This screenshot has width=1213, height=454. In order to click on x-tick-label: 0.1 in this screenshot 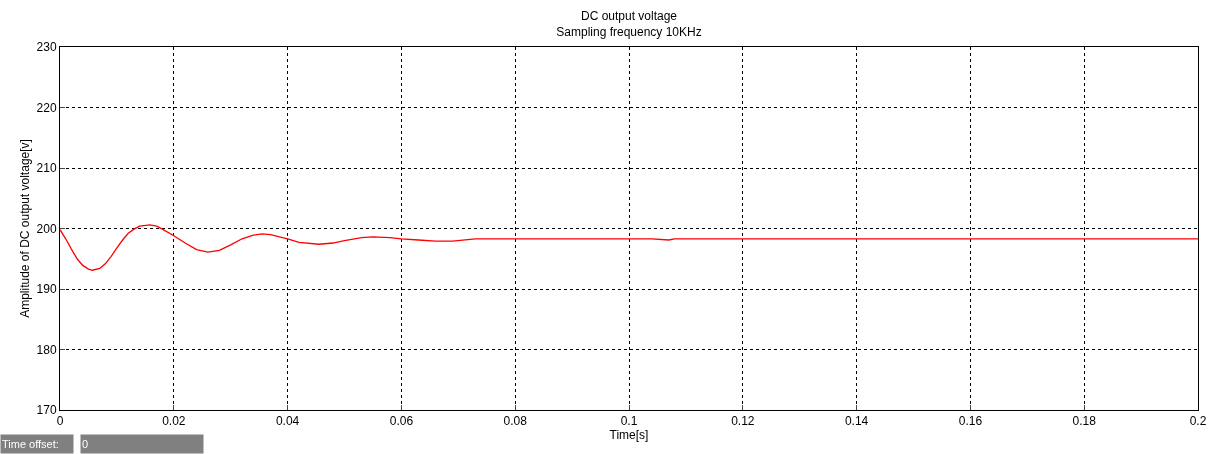, I will do `click(629, 421)`.